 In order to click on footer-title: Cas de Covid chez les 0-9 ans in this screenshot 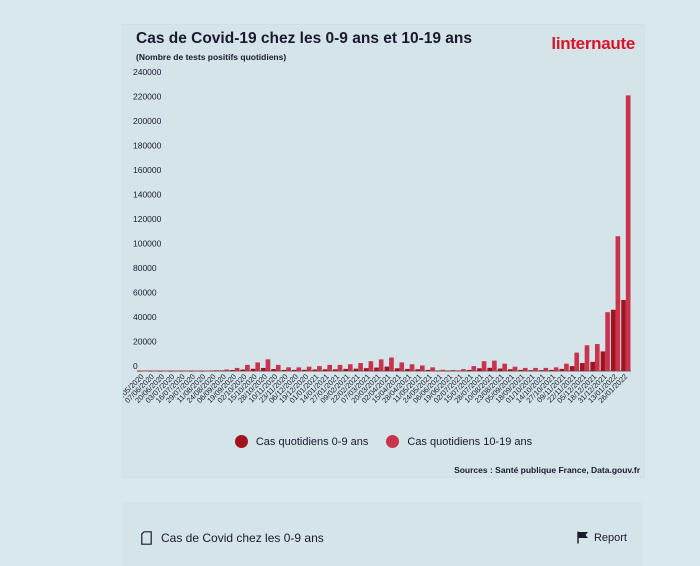, I will do `click(242, 538)`.